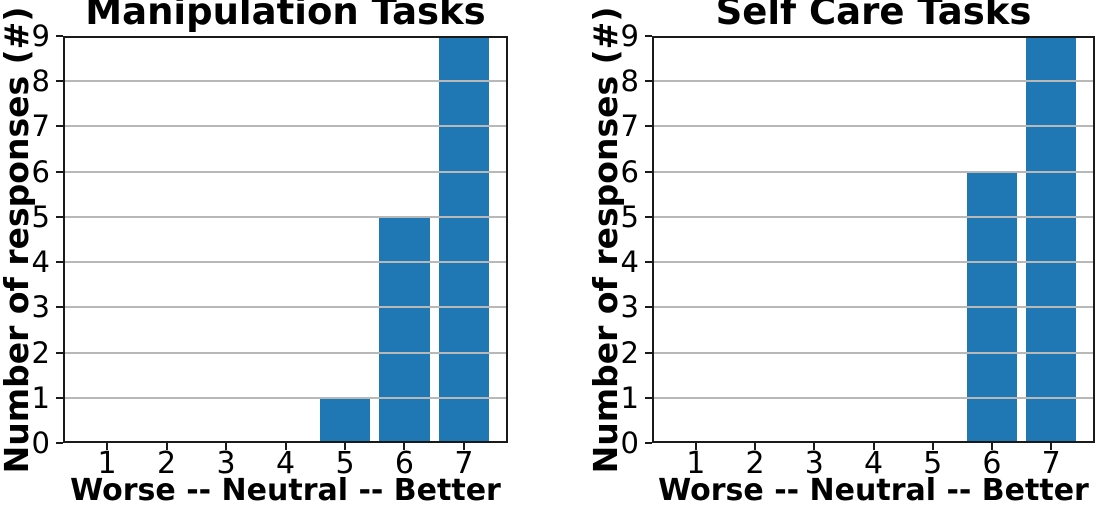  What do you see at coordinates (345, 420) in the screenshot?
I see `bar-x5` at bounding box center [345, 420].